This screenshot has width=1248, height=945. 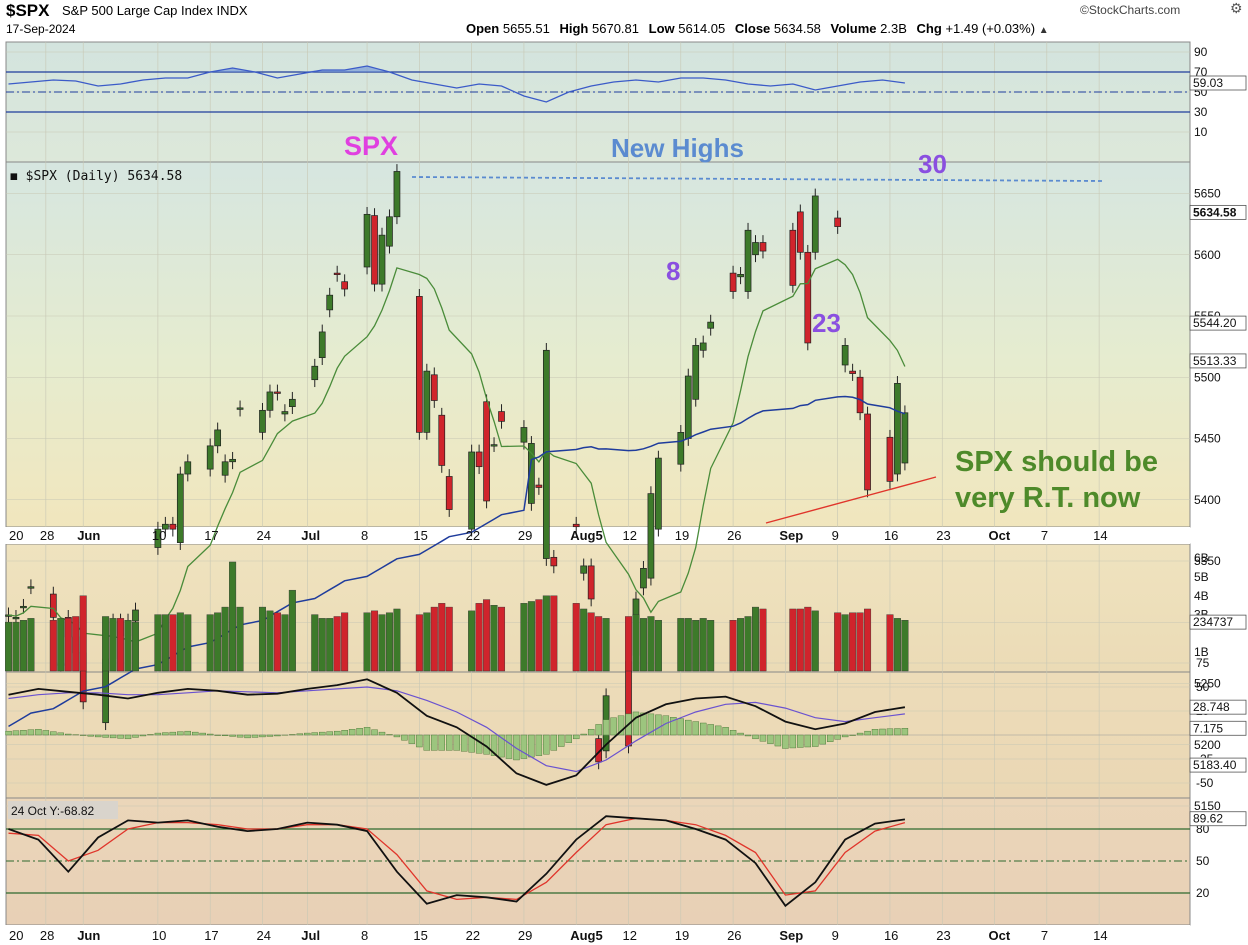 What do you see at coordinates (702, 28) in the screenshot?
I see `low-value: 5614.05` at bounding box center [702, 28].